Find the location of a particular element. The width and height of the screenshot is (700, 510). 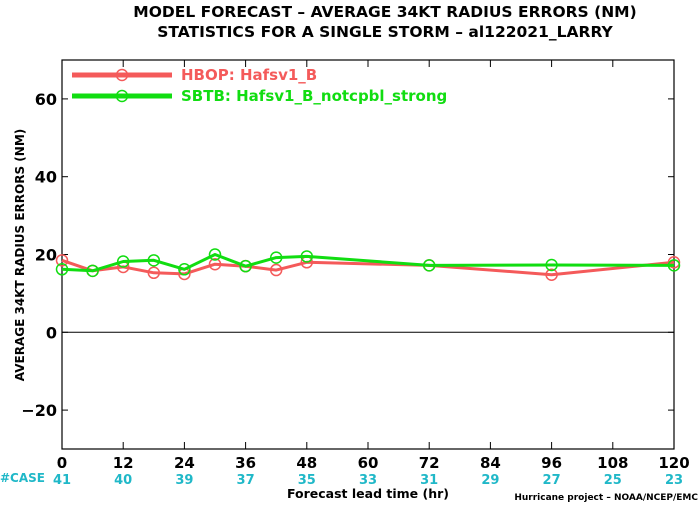

case-count: 41 is located at coordinates (62, 480).